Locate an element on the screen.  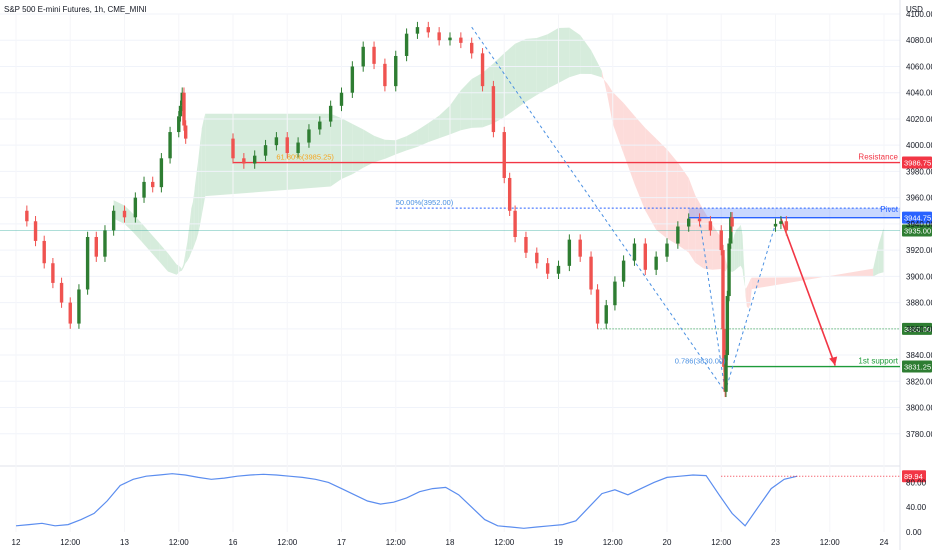
resistance-price-label: 3986.75 is located at coordinates (917, 163).